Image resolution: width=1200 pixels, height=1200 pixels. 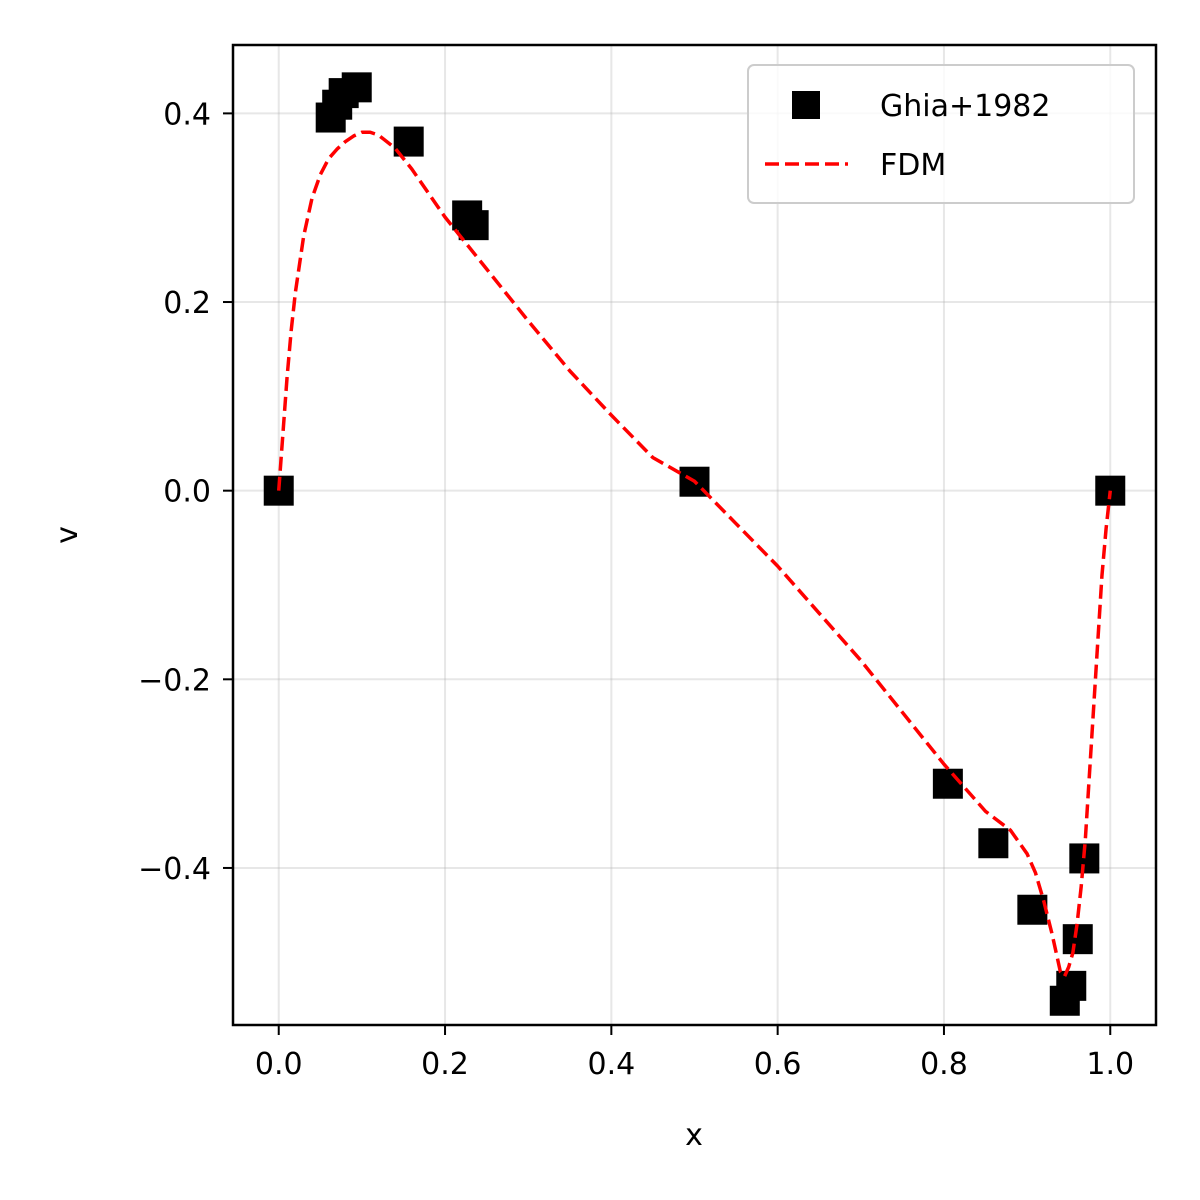 I want to click on legend-marker-ghia, so click(x=806, y=105).